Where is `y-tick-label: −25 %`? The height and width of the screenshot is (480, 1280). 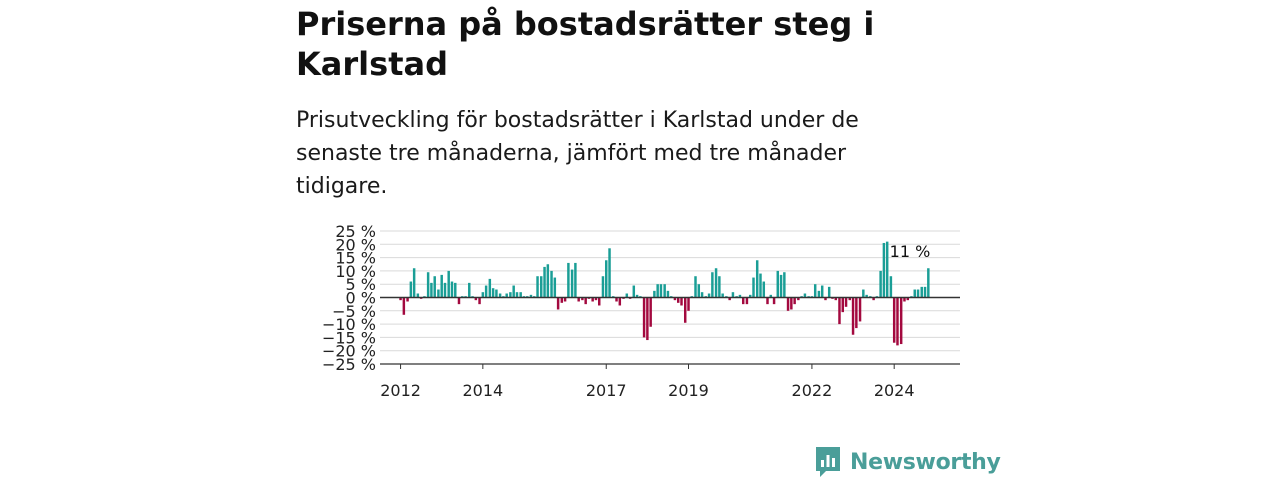 y-tick-label: −25 % is located at coordinates (349, 364).